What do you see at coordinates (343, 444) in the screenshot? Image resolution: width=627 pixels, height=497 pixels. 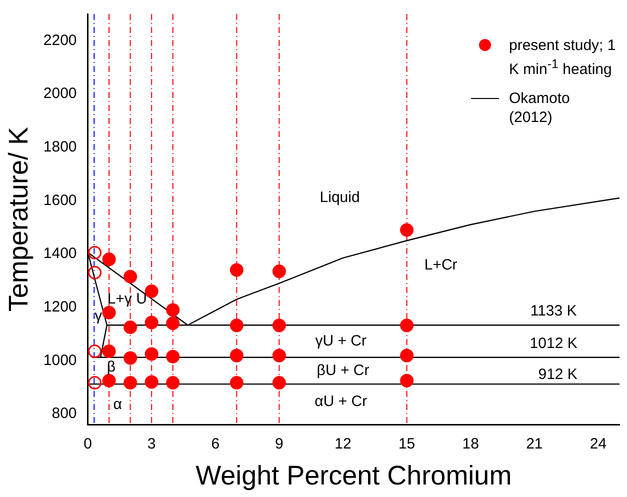 I see `x-tick-label: 12` at bounding box center [343, 444].